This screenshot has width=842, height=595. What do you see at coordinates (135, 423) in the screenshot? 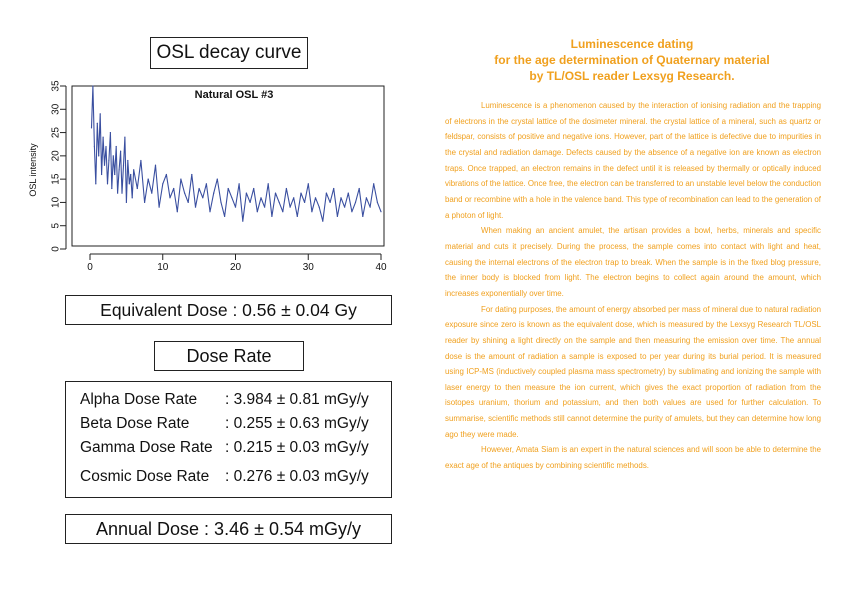
I see `dose-rate-label: Beta Dose Rate` at bounding box center [135, 423].